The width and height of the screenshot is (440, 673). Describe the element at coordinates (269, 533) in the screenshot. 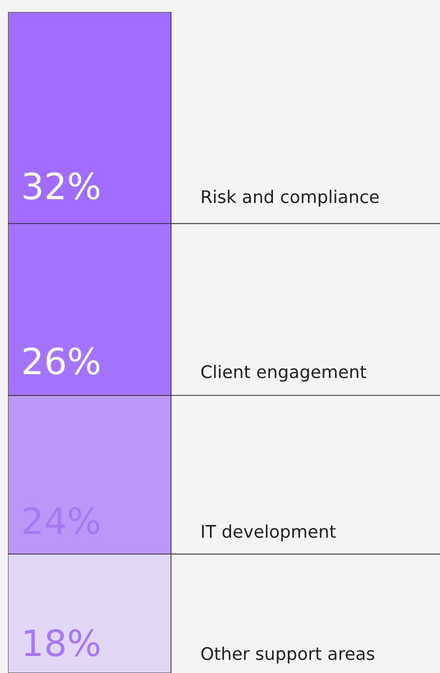

I see `series-label: IT development` at that location.